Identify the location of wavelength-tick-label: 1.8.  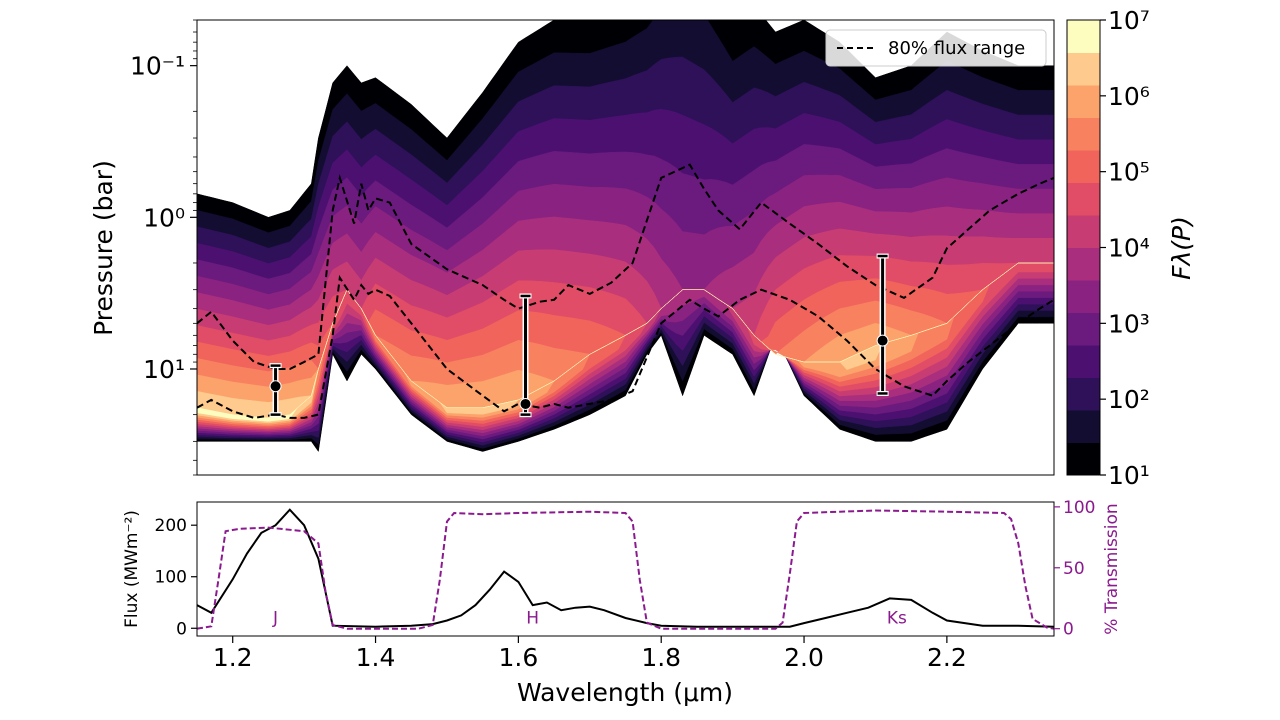
(661, 657).